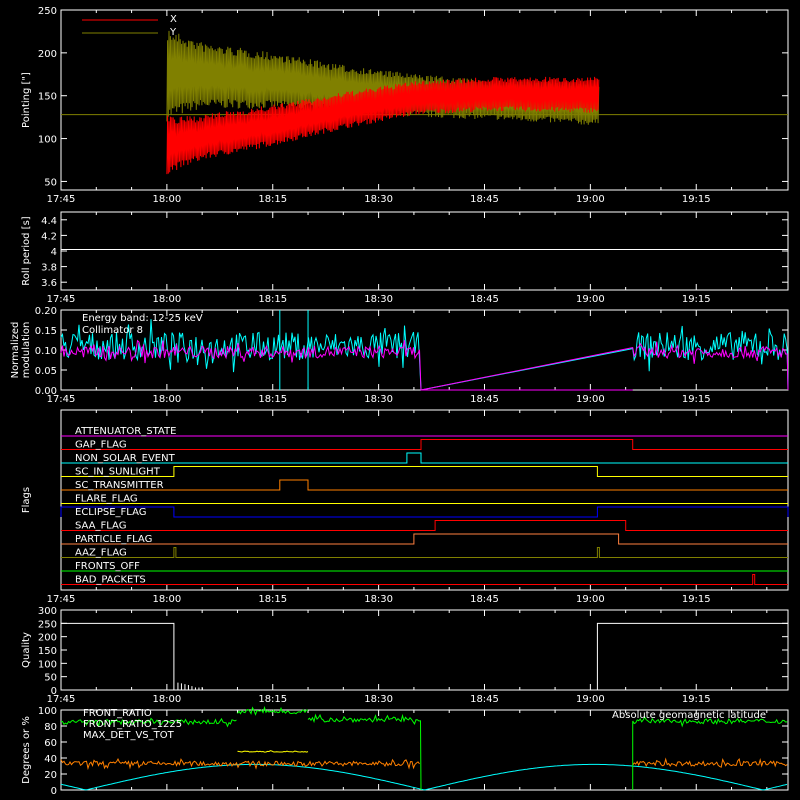  I want to click on collimator-annotation: Collimator 8, so click(112, 330).